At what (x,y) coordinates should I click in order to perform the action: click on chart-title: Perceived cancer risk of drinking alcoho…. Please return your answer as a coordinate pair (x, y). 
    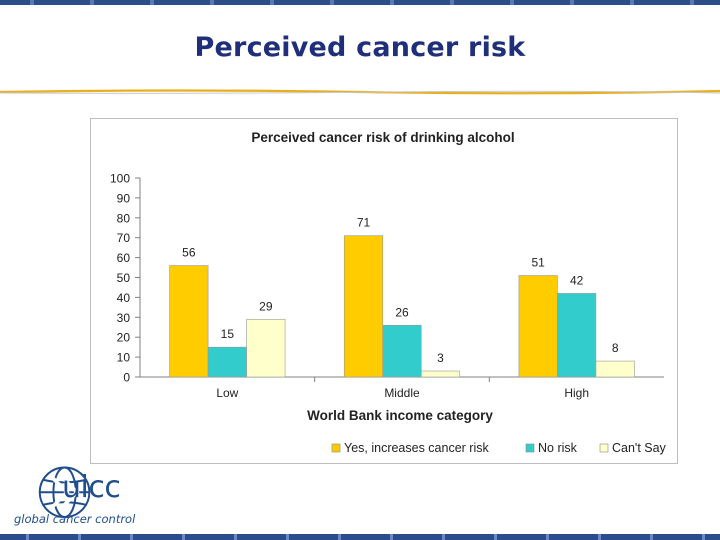
    Looking at the image, I should click on (382, 137).